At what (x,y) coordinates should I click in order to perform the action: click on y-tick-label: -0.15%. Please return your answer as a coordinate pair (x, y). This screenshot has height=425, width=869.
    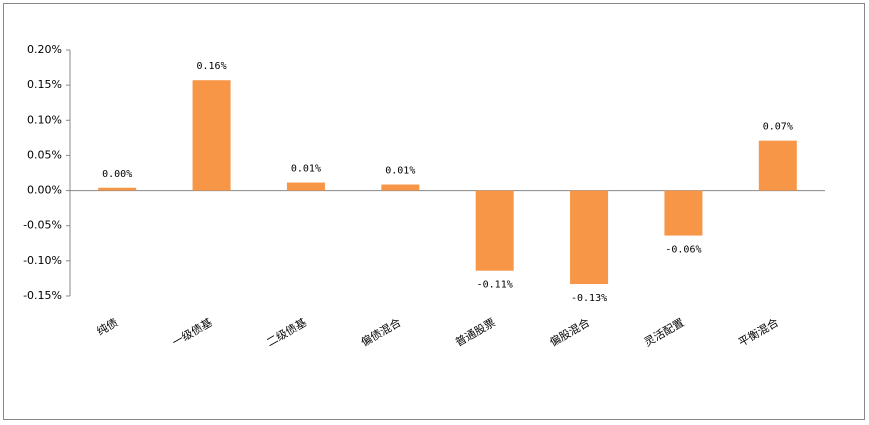
    Looking at the image, I should click on (42, 295).